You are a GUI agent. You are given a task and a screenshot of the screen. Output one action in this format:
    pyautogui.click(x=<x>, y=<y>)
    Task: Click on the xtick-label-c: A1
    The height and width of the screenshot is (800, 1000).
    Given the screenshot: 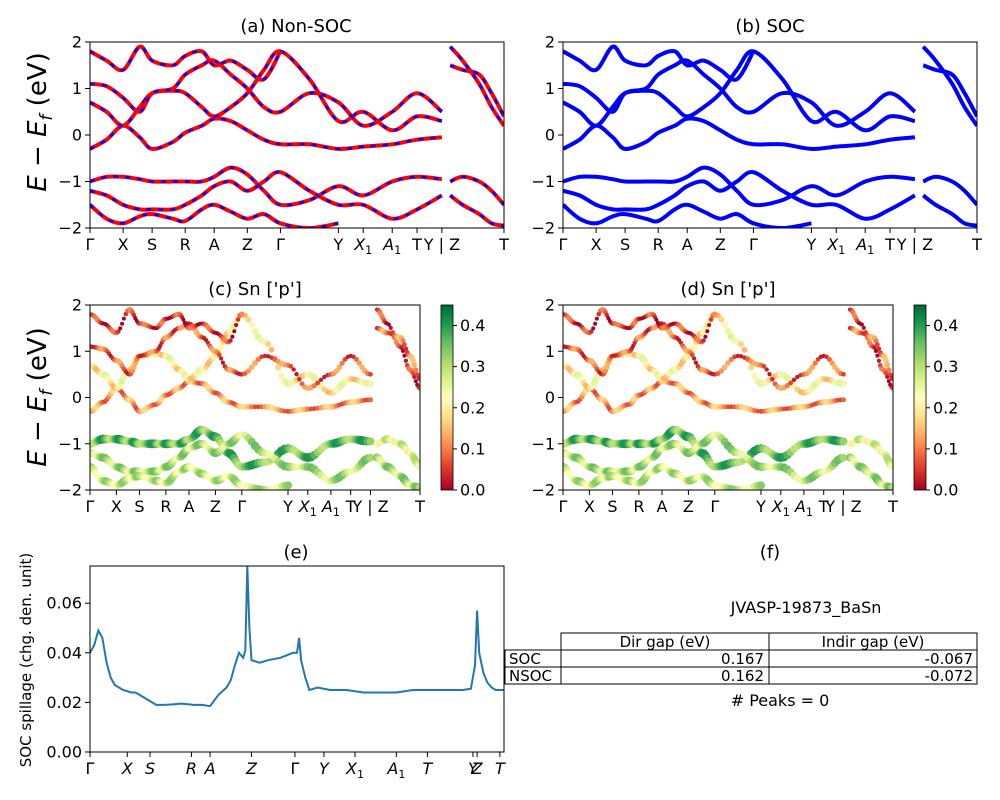 What is the action you would take?
    pyautogui.click(x=330, y=508)
    